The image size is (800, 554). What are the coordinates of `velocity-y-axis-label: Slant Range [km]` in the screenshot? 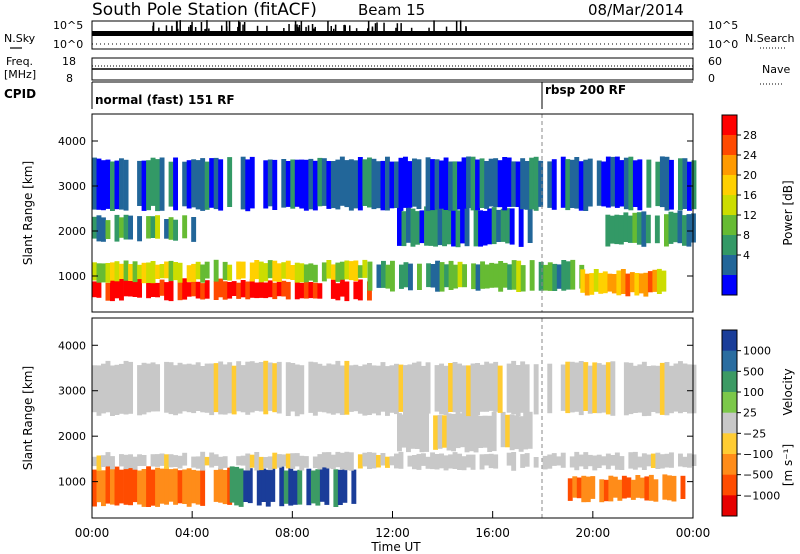 It's located at (28, 418).